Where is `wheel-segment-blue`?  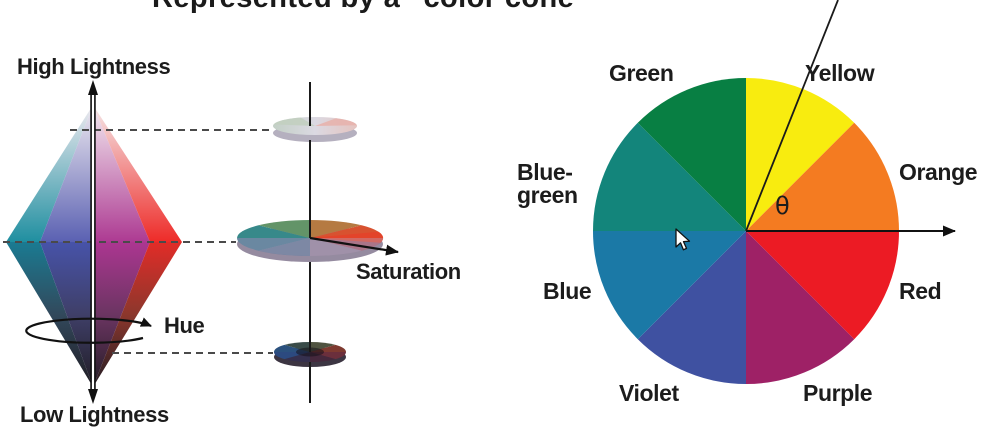 wheel-segment-blue is located at coordinates (669, 285).